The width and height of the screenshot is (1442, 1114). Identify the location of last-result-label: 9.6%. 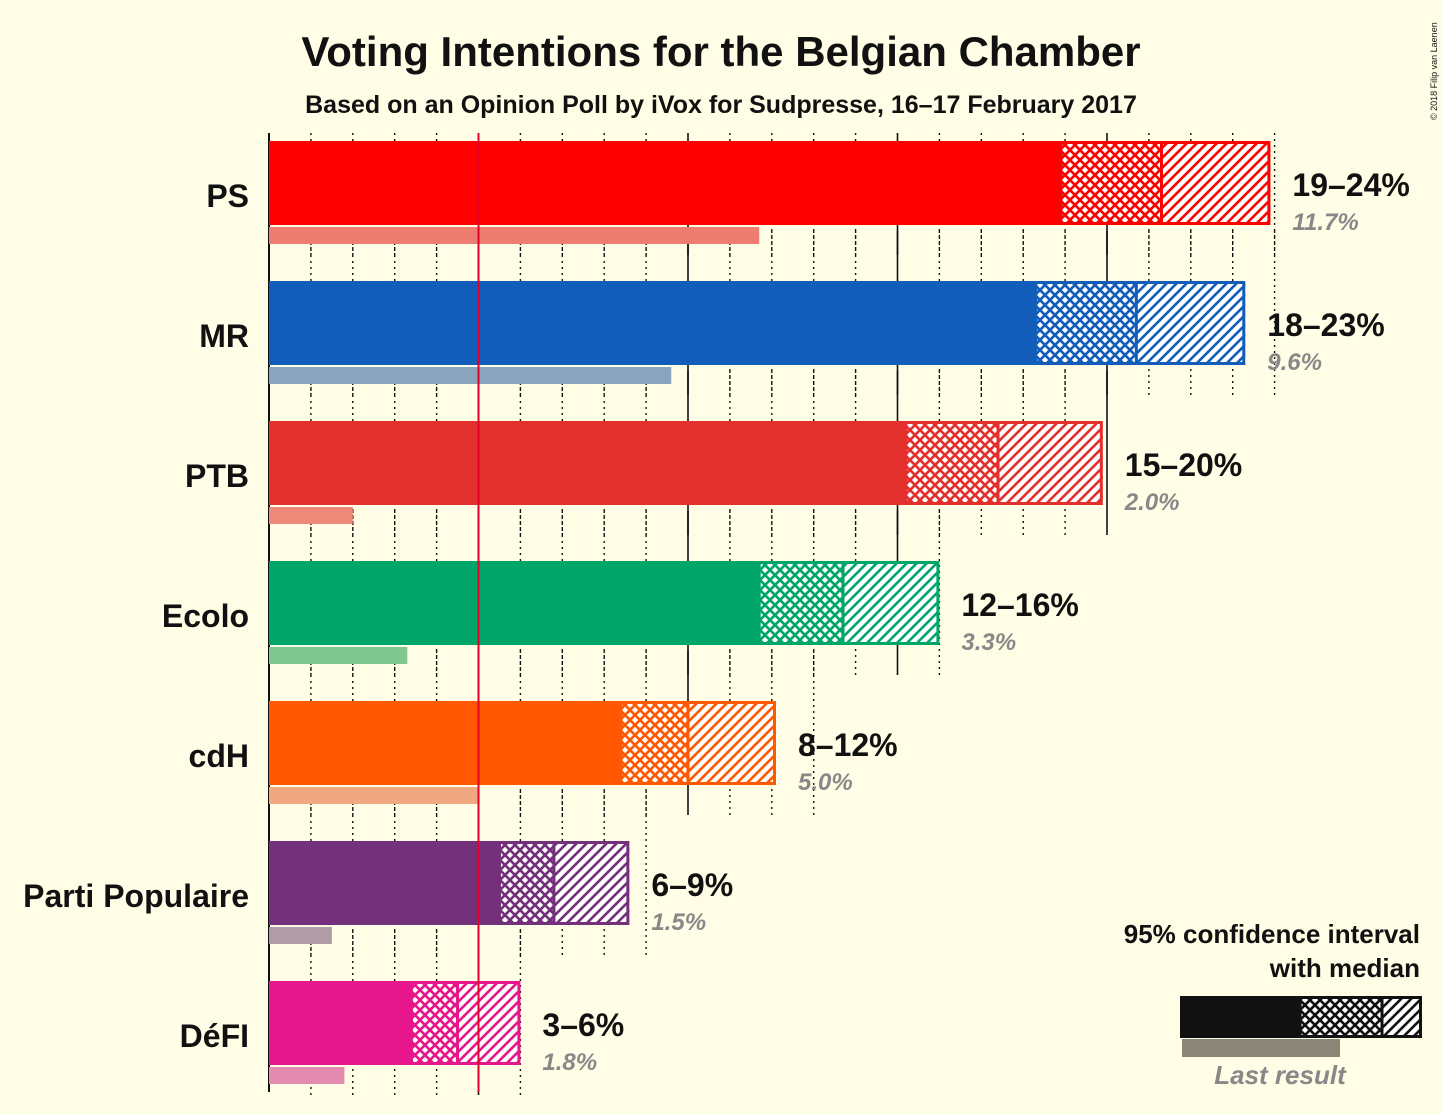
(1294, 362).